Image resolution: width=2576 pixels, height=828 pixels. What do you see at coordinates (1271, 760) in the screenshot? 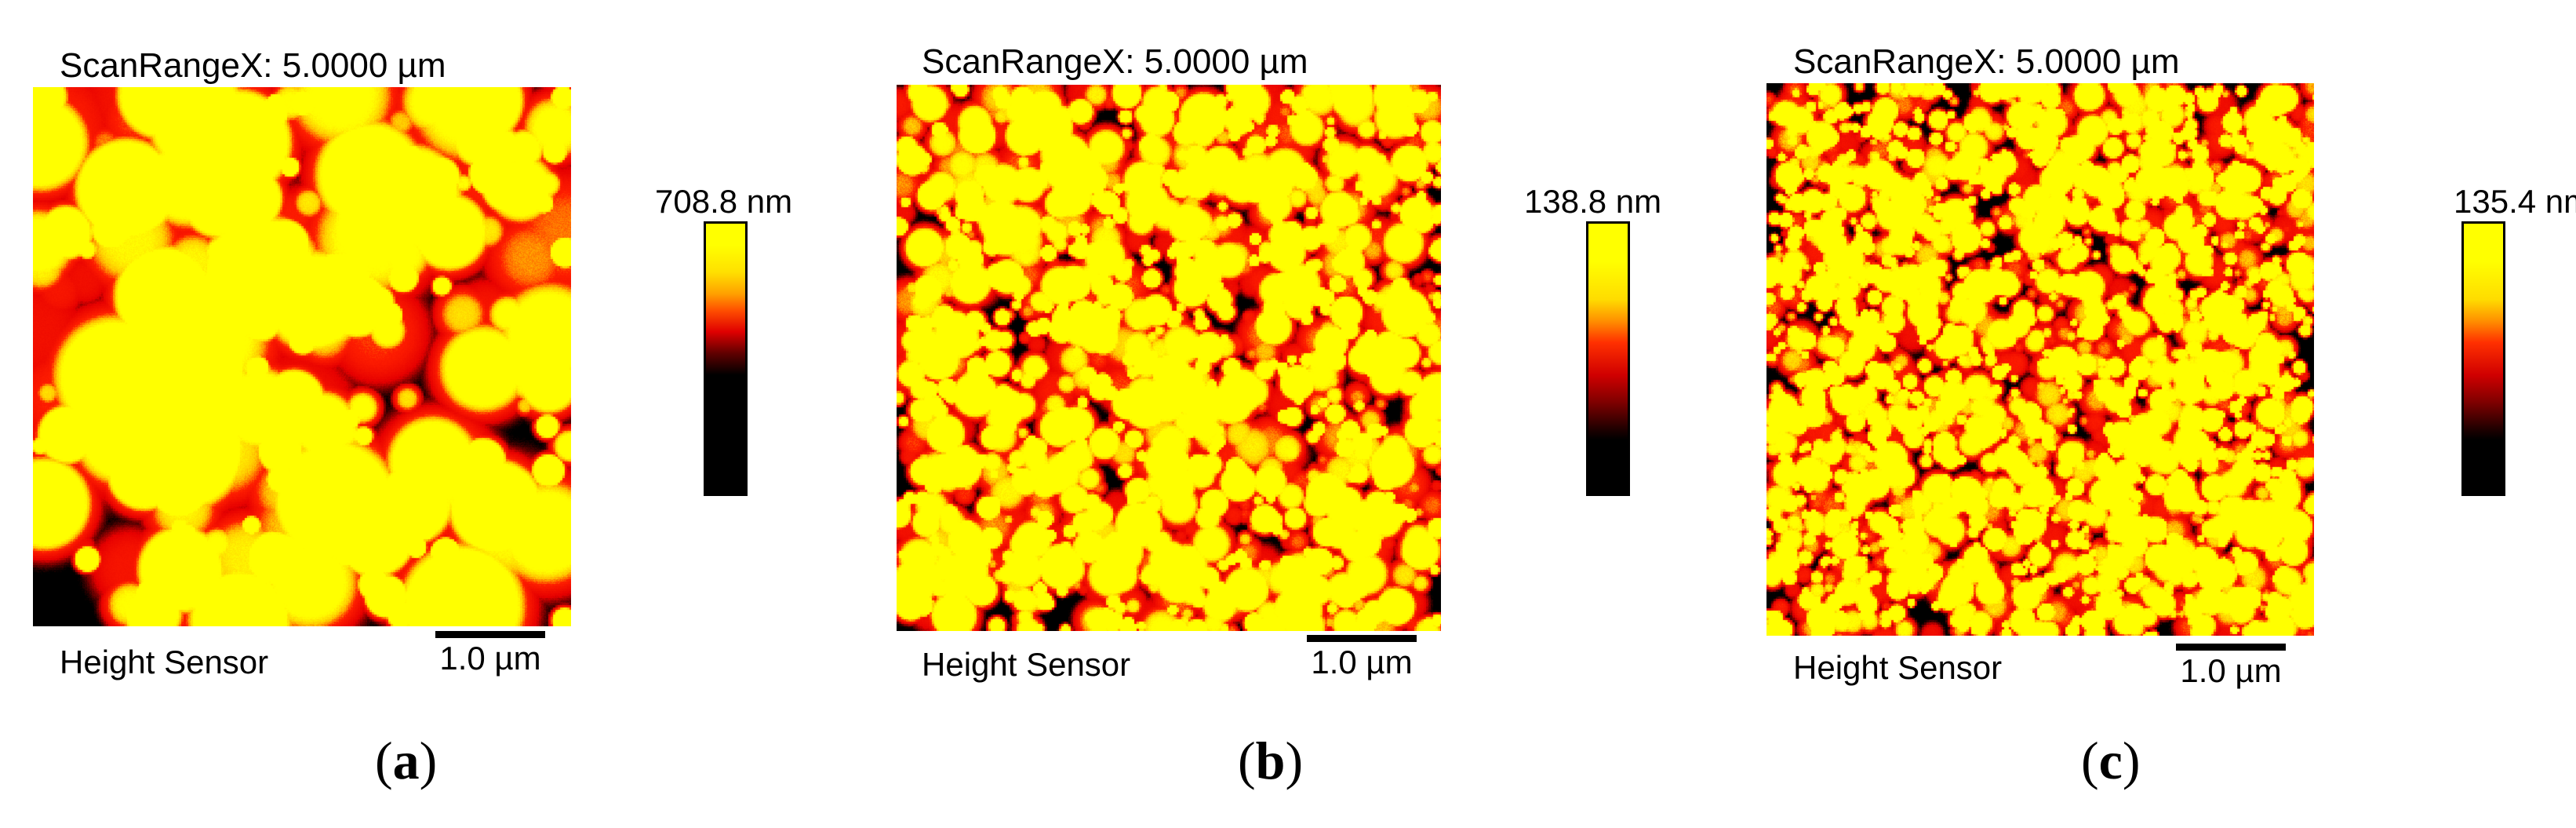
I see `panel-caption: (b)` at bounding box center [1271, 760].